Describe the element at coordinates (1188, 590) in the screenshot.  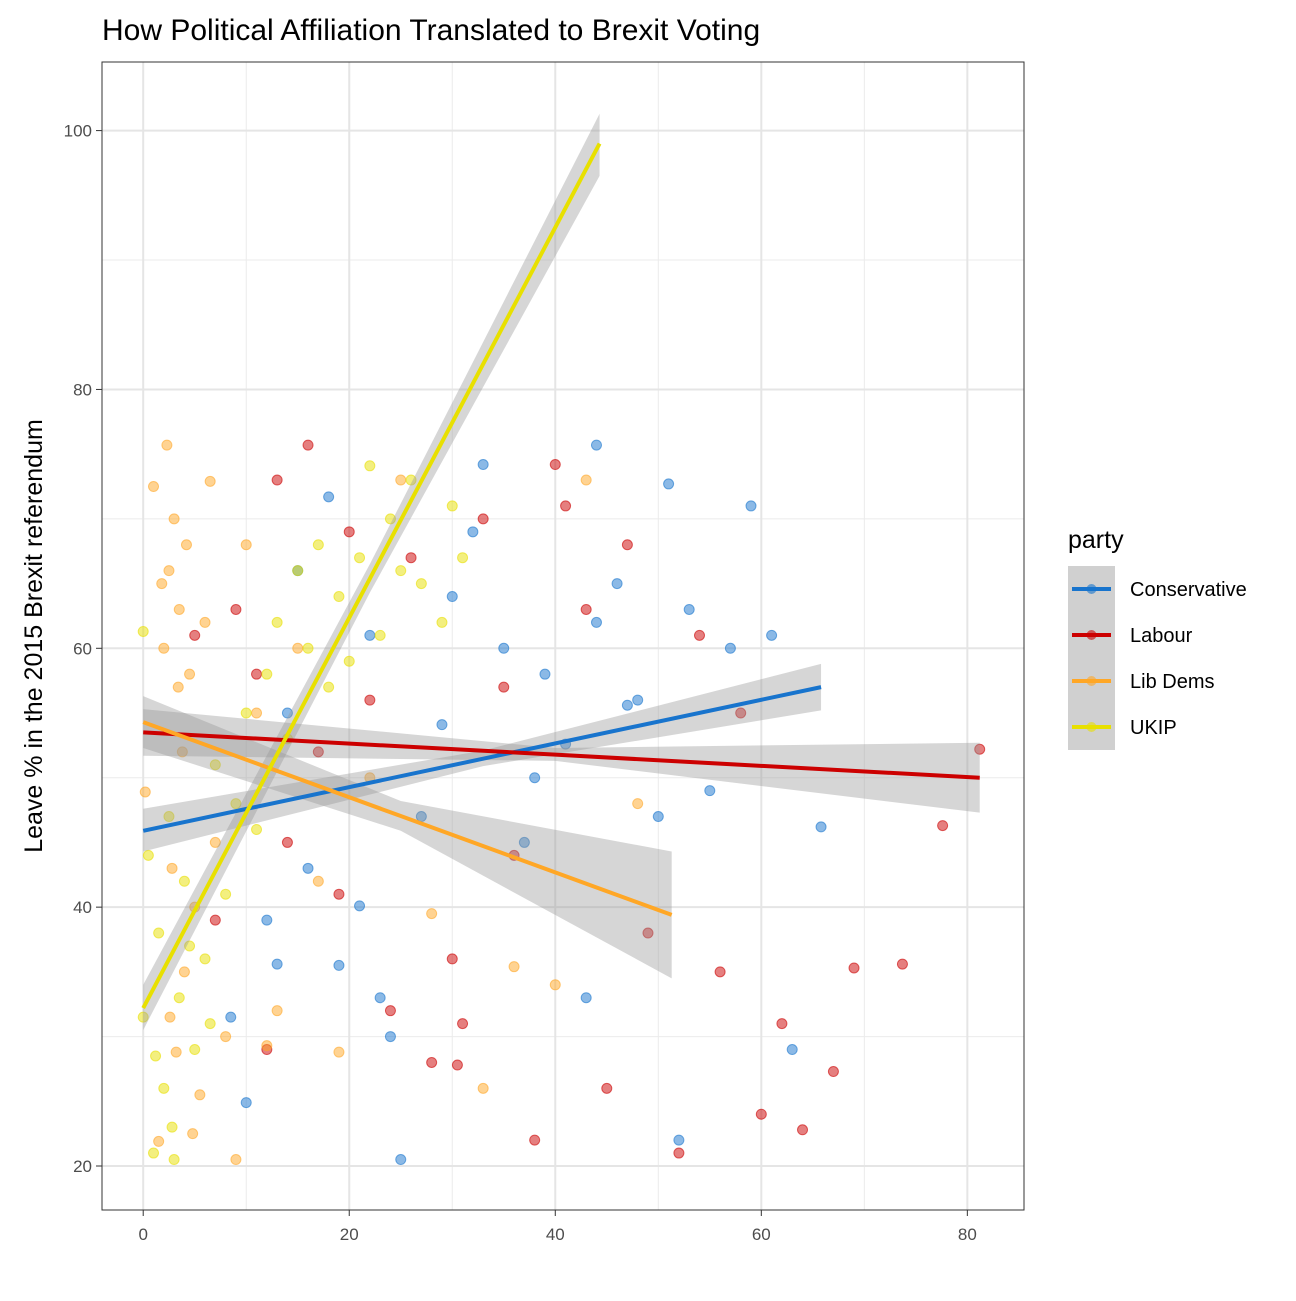
I see `legend-label: Conservative` at that location.